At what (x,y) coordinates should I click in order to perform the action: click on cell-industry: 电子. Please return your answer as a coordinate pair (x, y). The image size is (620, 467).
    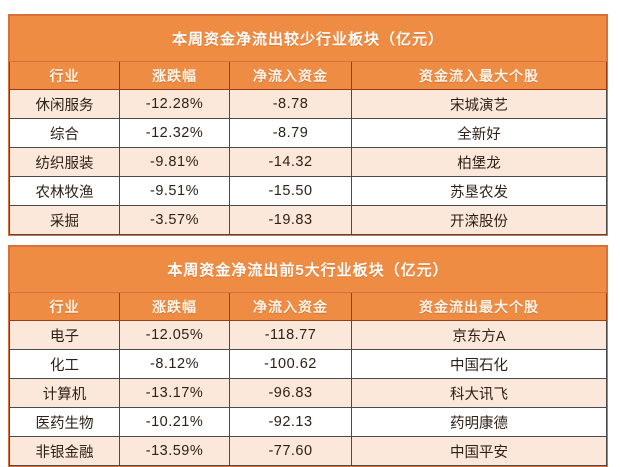
    Looking at the image, I should click on (64, 335).